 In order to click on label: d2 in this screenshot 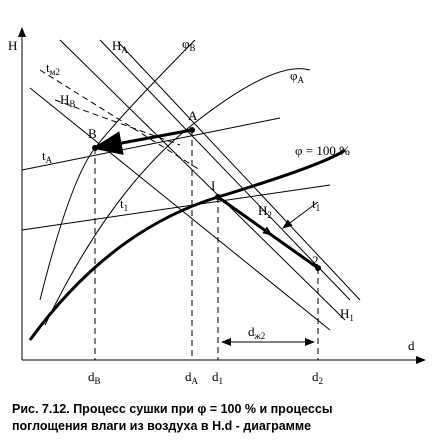, I will do `click(317, 377)`.